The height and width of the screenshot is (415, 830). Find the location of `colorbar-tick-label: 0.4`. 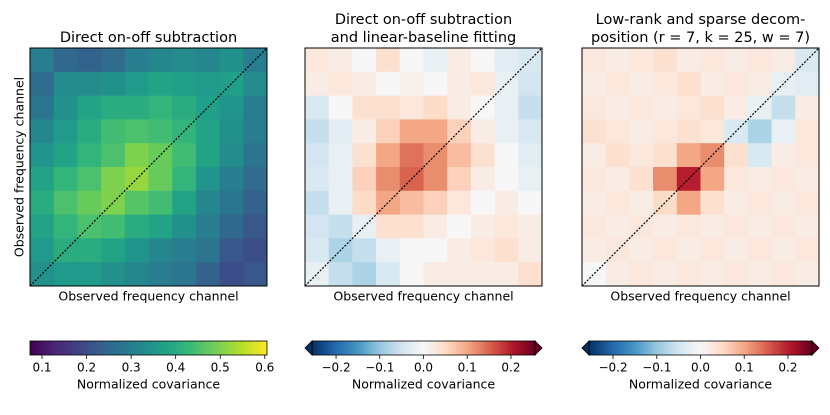

colorbar-tick-label: 0.4 is located at coordinates (175, 368).